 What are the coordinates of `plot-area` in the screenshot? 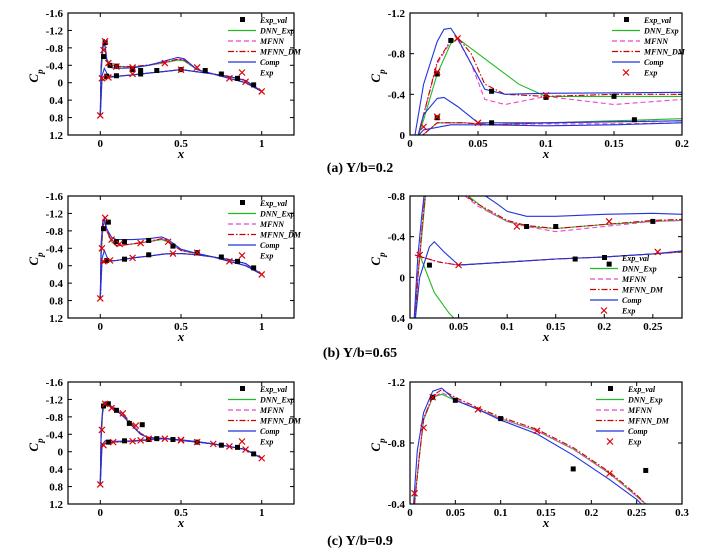 It's located at (548, 81).